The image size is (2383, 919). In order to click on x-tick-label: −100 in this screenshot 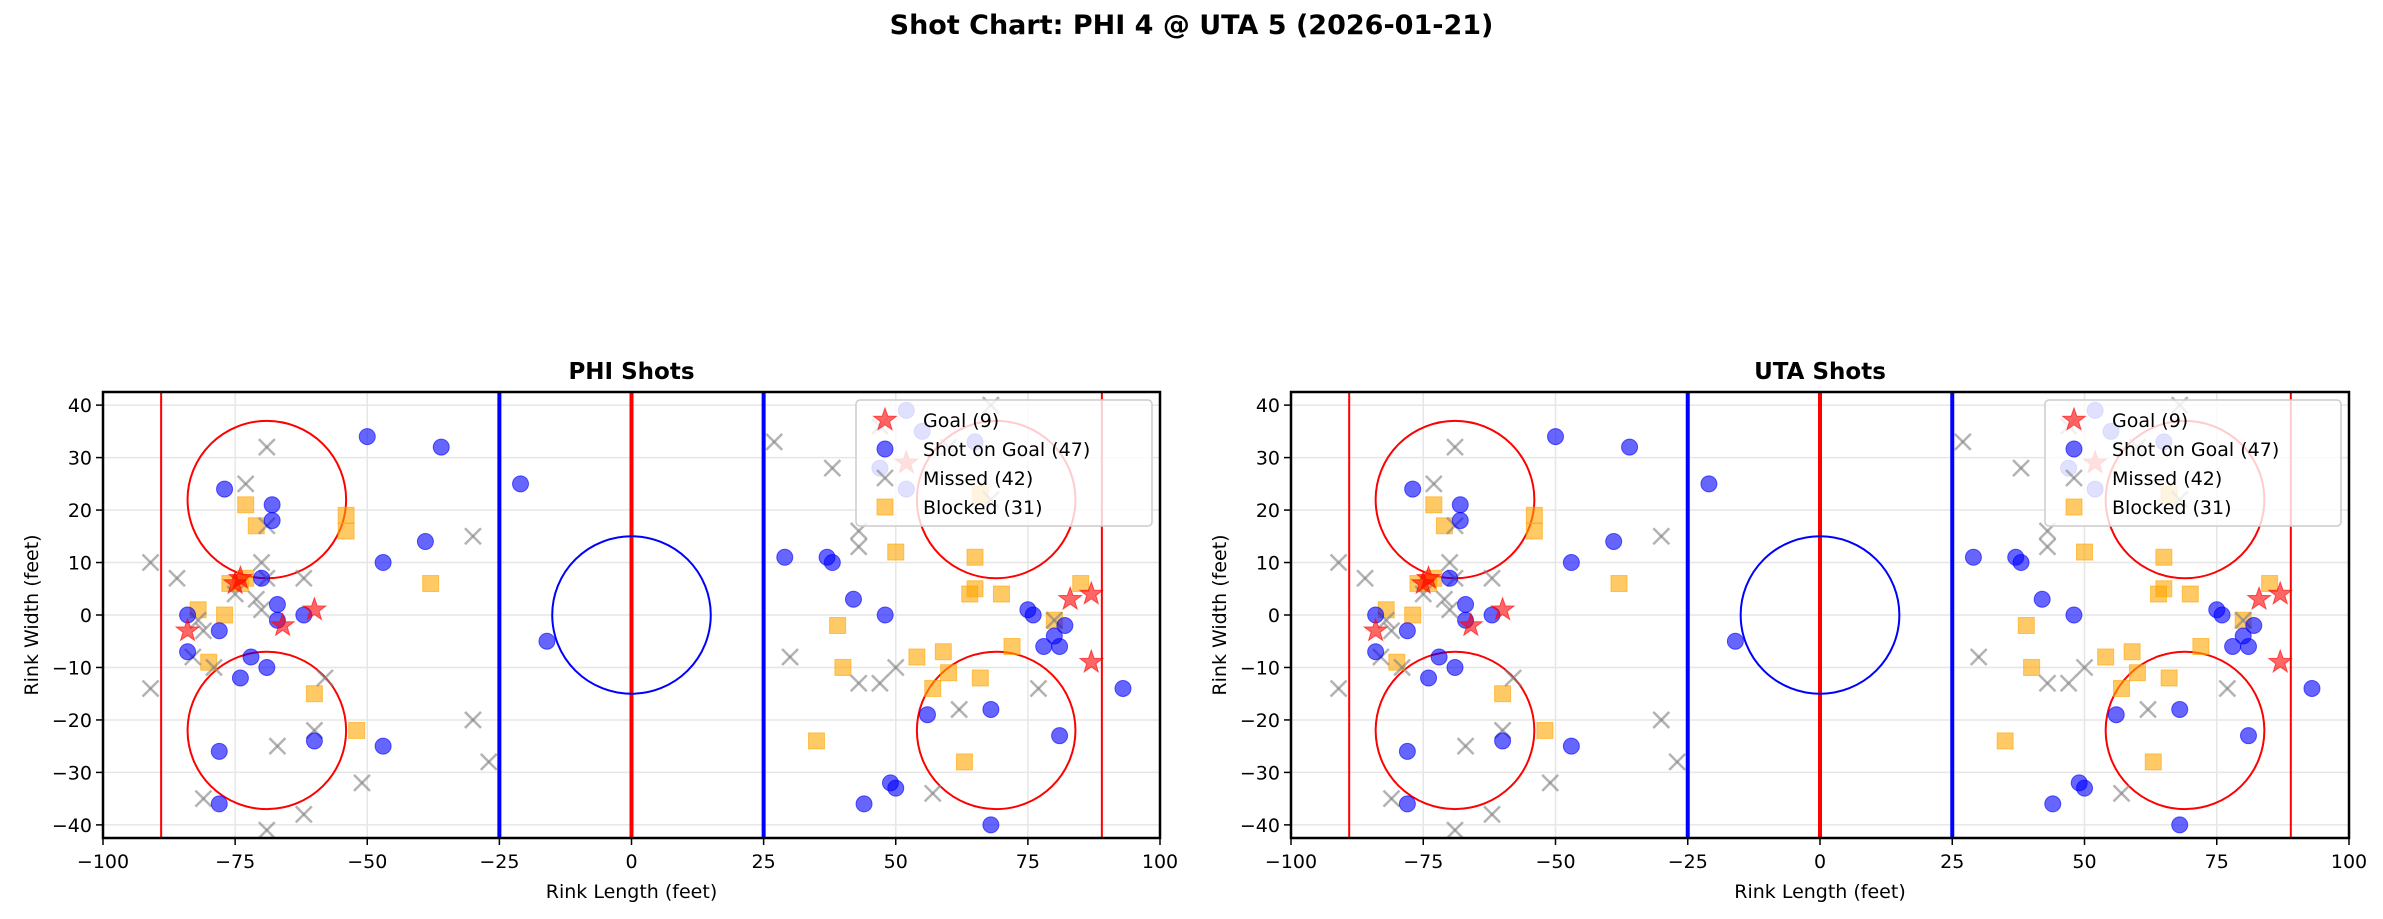, I will do `click(103, 862)`.